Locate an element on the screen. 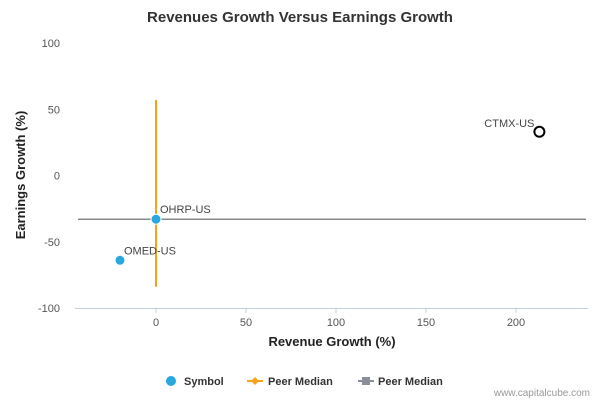  y-tick-label: -100 is located at coordinates (49, 309).